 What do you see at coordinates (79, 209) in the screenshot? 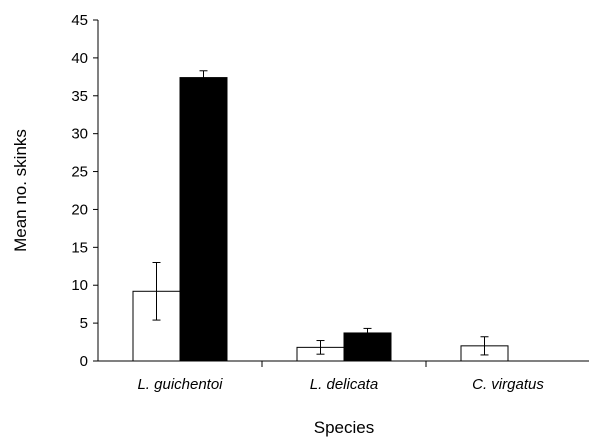
I see `y-tick-label: 20` at bounding box center [79, 209].